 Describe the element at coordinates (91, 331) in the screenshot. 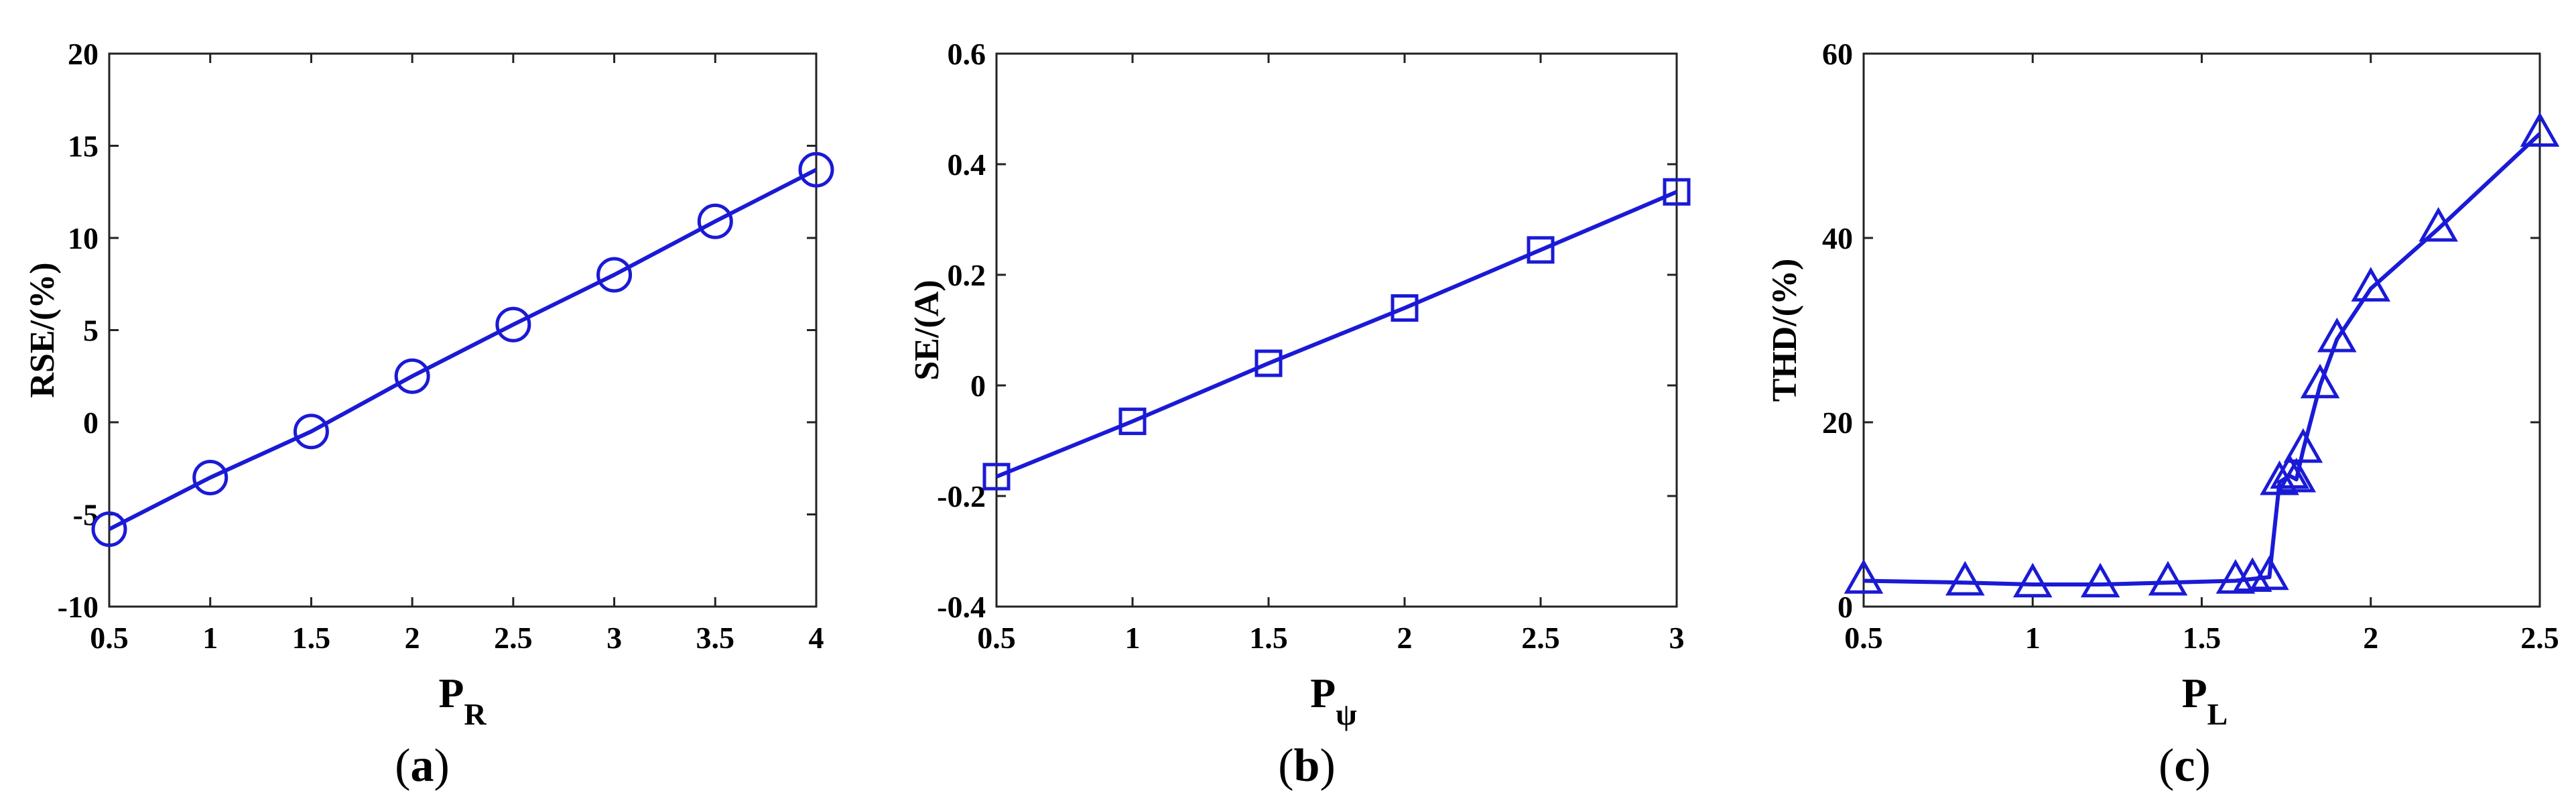

I see `y-tick-label: 5` at that location.